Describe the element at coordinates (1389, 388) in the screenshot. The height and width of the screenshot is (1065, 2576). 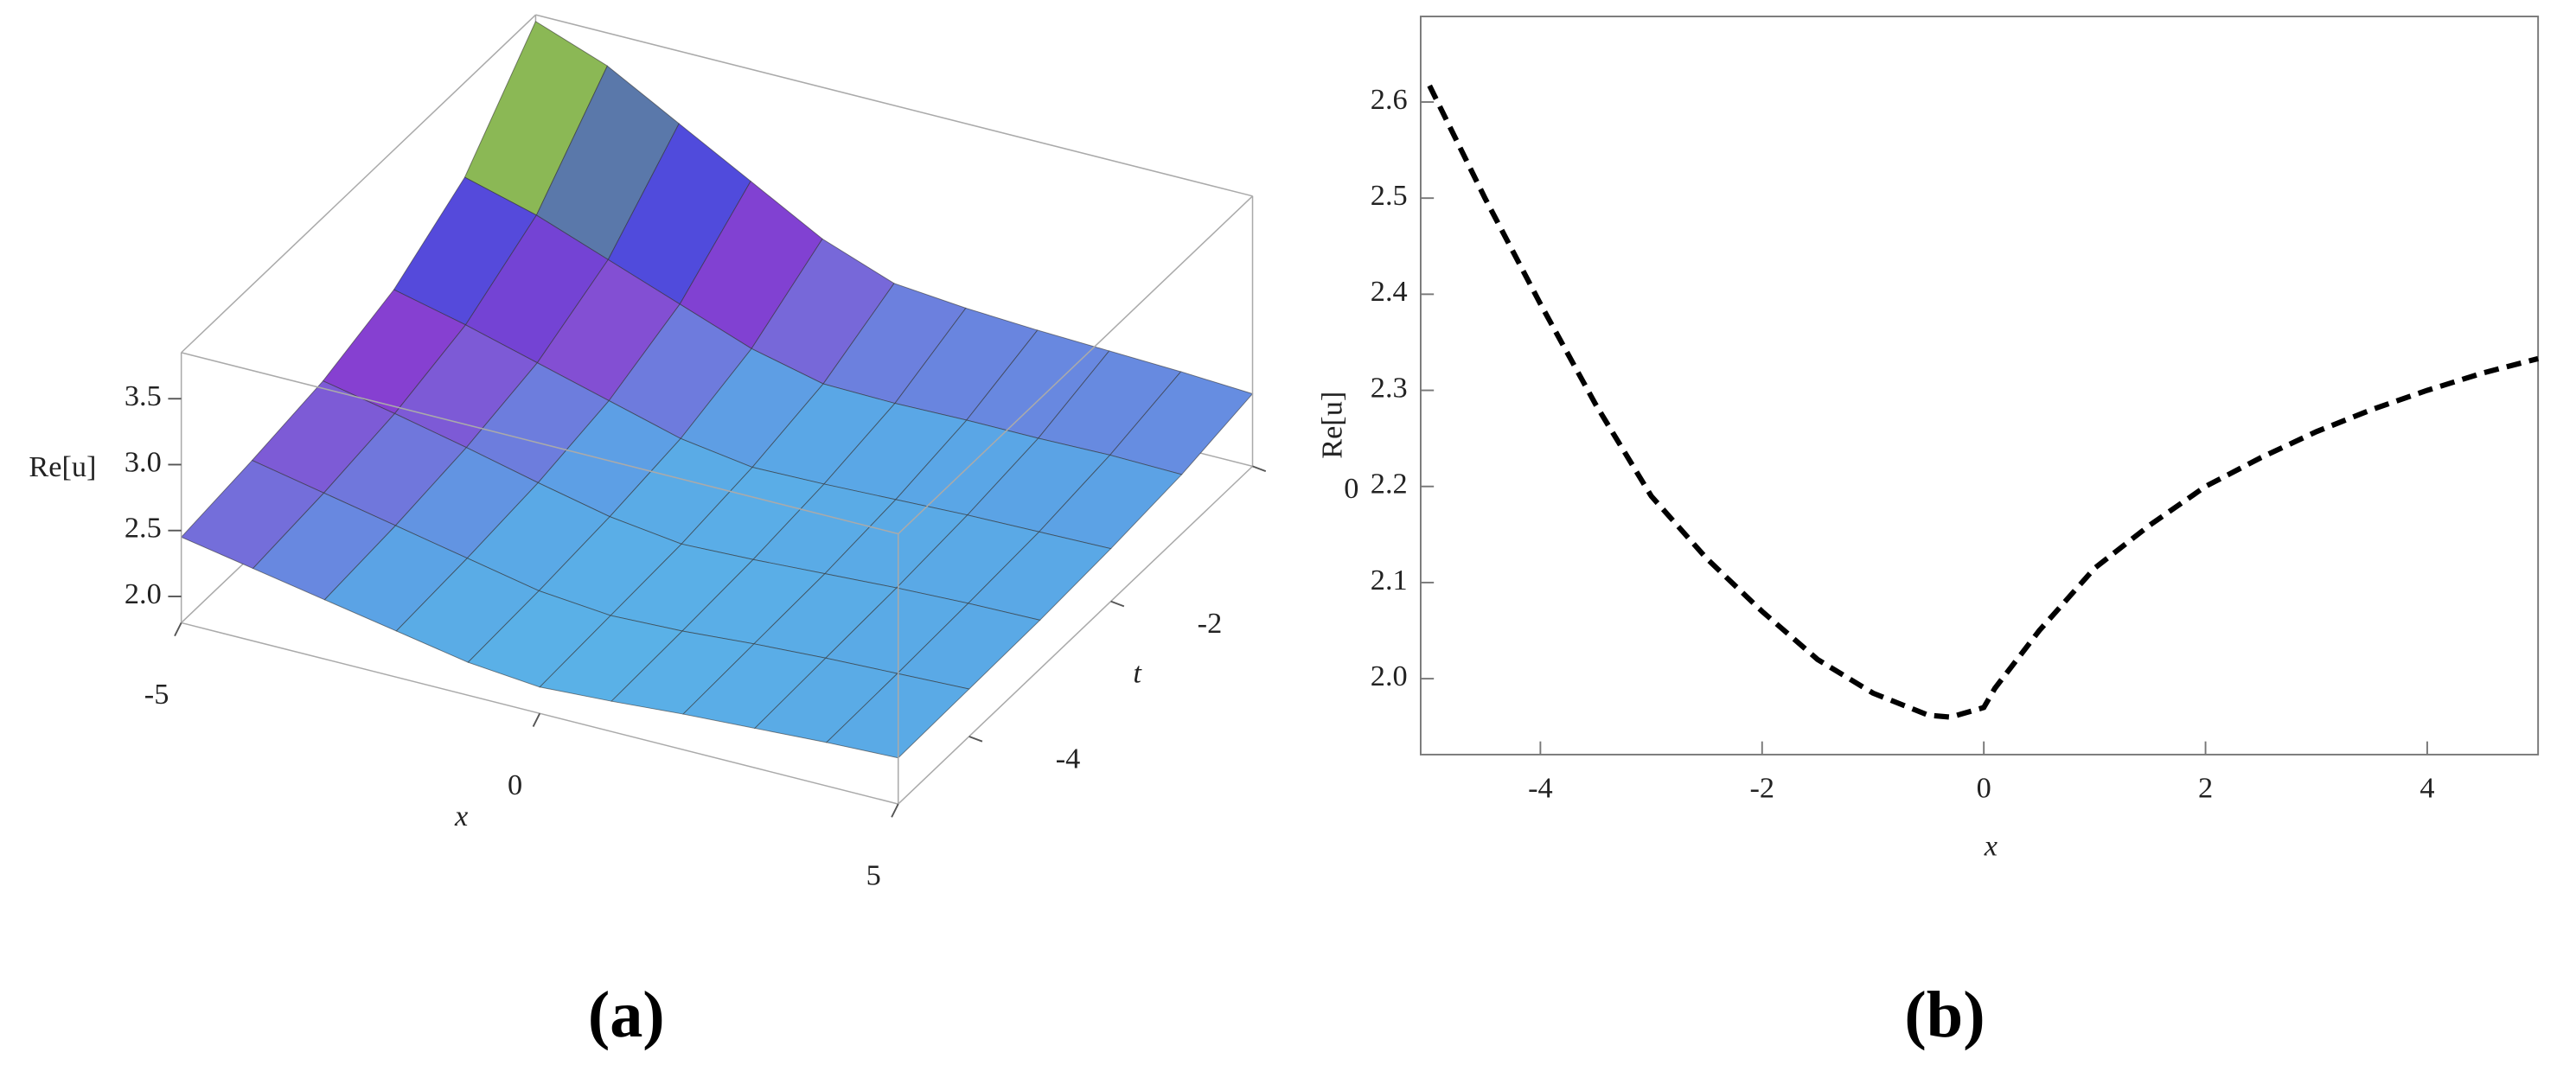
I see `y-tick-label: 2.3` at that location.